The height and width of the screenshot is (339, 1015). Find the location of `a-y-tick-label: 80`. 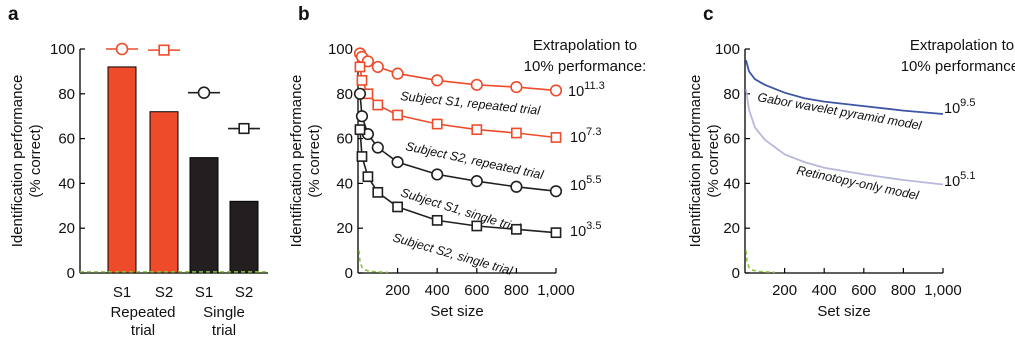

a-y-tick-label: 80 is located at coordinates (66, 94).